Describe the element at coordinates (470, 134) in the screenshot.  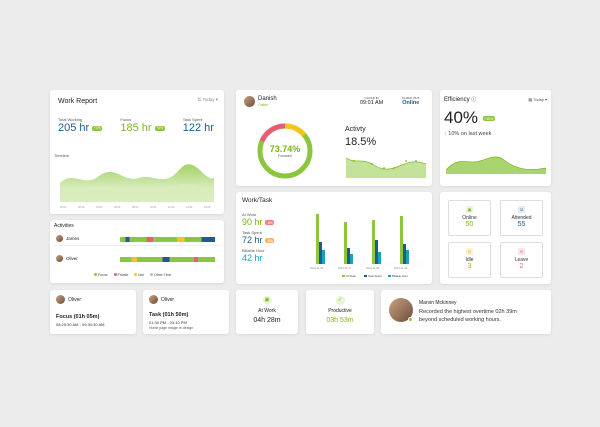
I see `efficiency-delta-text: 10% on last week` at that location.